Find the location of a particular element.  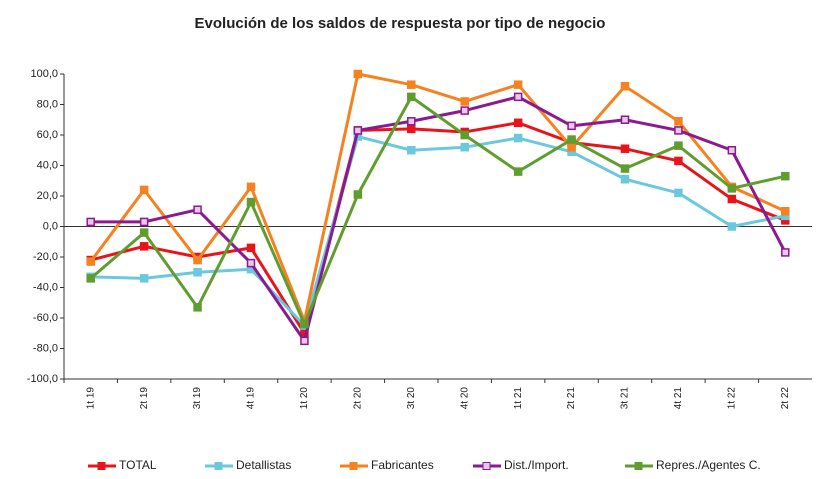

x-tick-label: 4t 19 is located at coordinates (251, 398).